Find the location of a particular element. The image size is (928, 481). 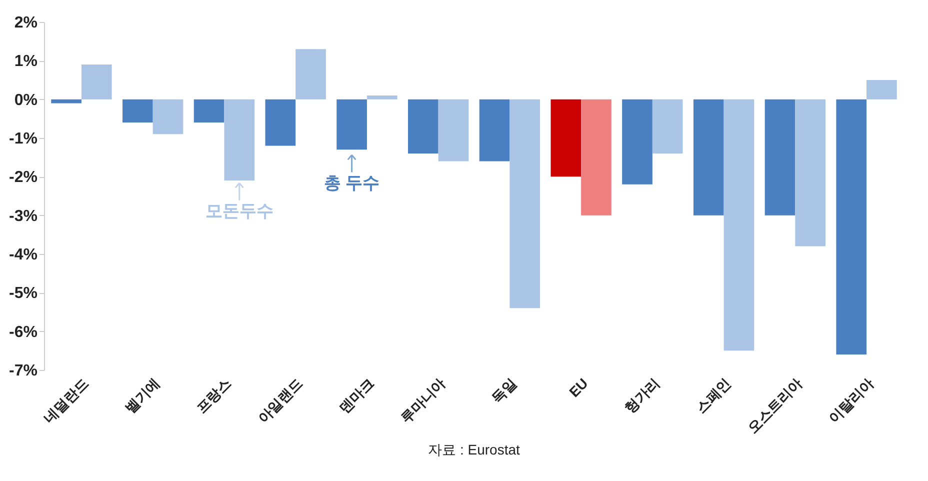

y-tick-label: -5% is located at coordinates (23, 293).